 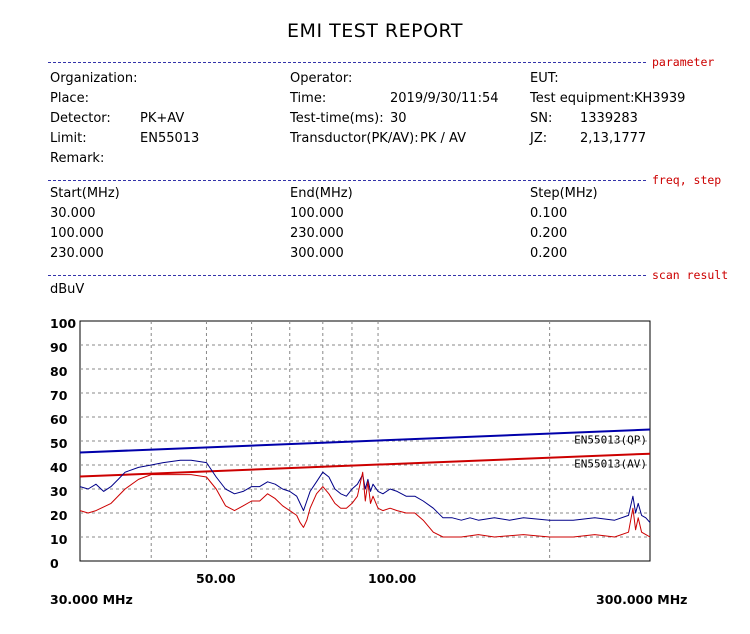 What do you see at coordinates (77, 158) in the screenshot?
I see `remark-label: Remark:` at bounding box center [77, 158].